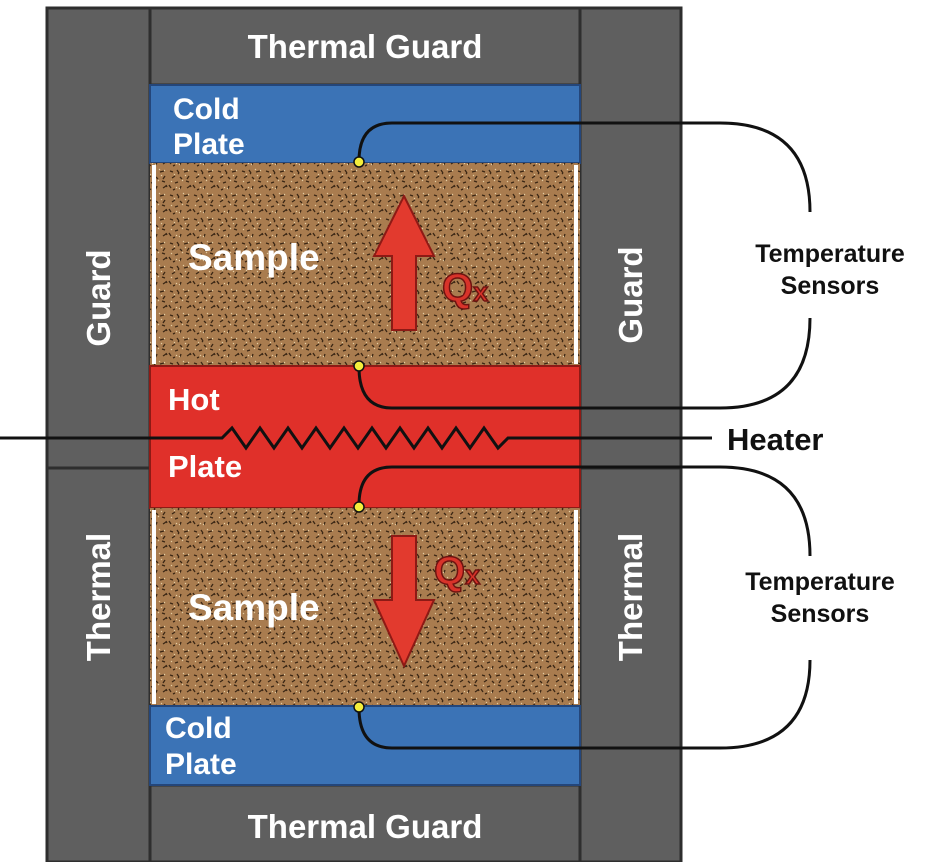  I want to click on guard-left-label: Guard, so click(98, 297).